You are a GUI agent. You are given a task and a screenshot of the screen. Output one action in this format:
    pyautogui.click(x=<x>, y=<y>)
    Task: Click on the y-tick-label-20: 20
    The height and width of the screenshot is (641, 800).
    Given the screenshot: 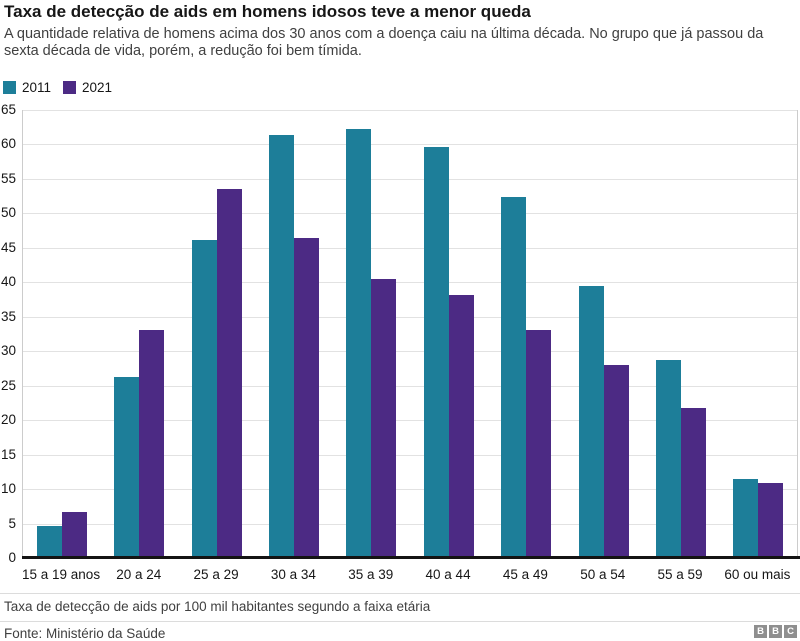 What is the action you would take?
    pyautogui.click(x=8, y=420)
    